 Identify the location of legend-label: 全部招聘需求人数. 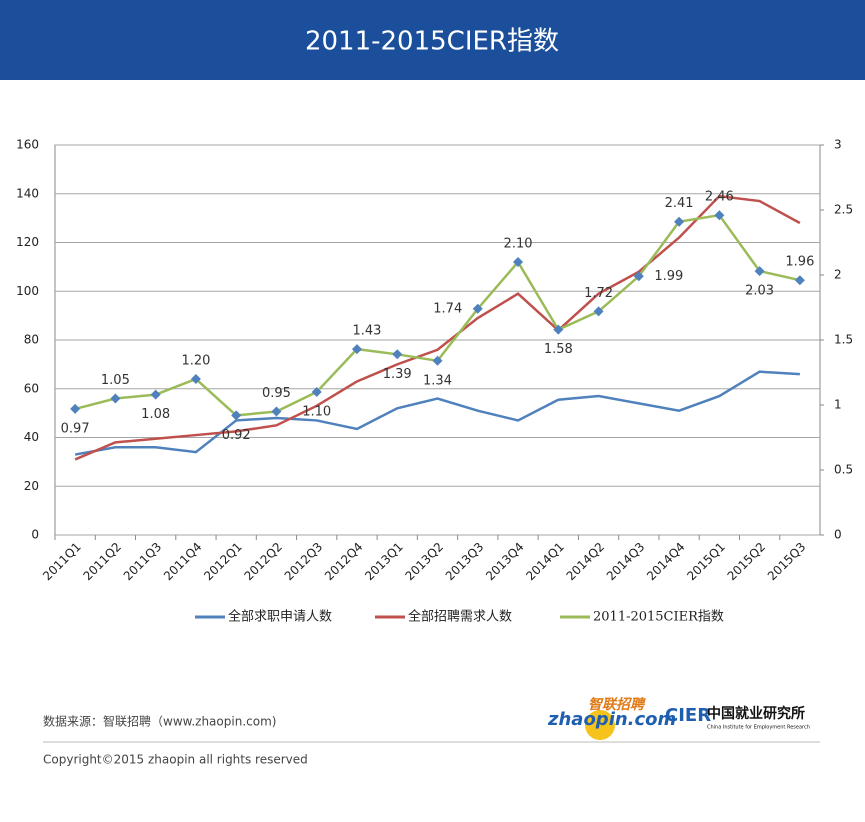
(460, 617).